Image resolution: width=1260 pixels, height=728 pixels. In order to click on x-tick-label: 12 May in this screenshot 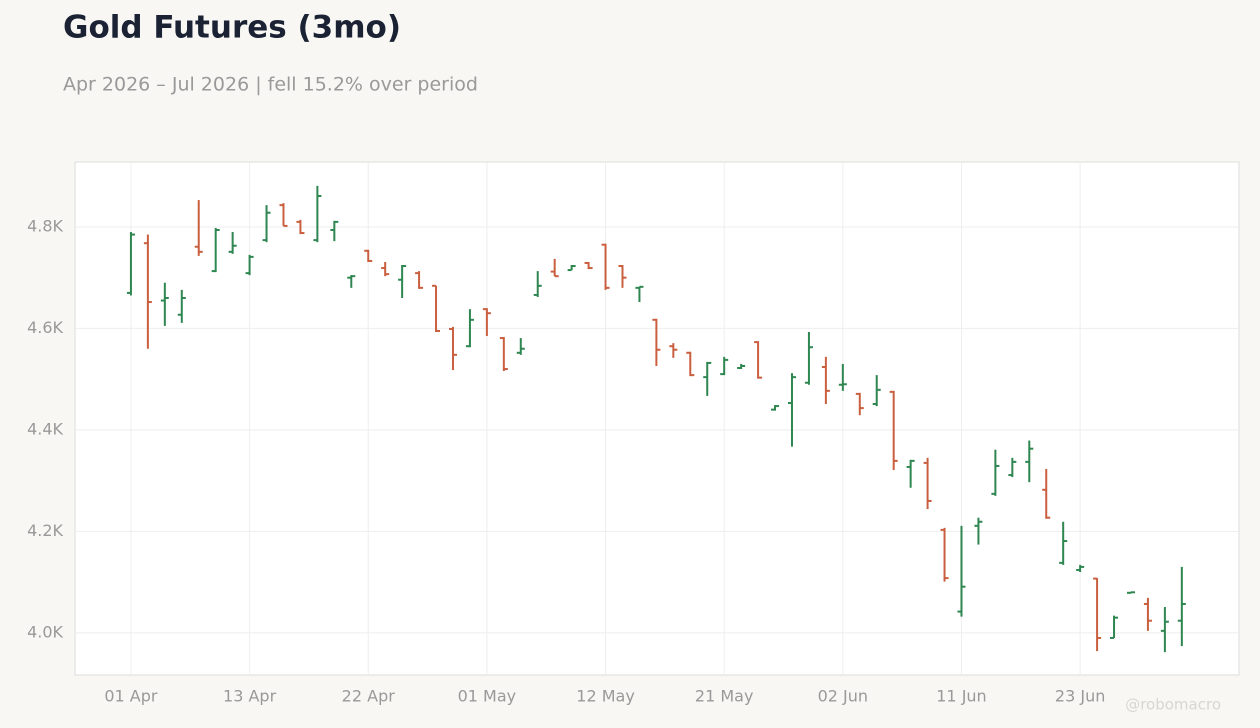, I will do `click(605, 696)`.